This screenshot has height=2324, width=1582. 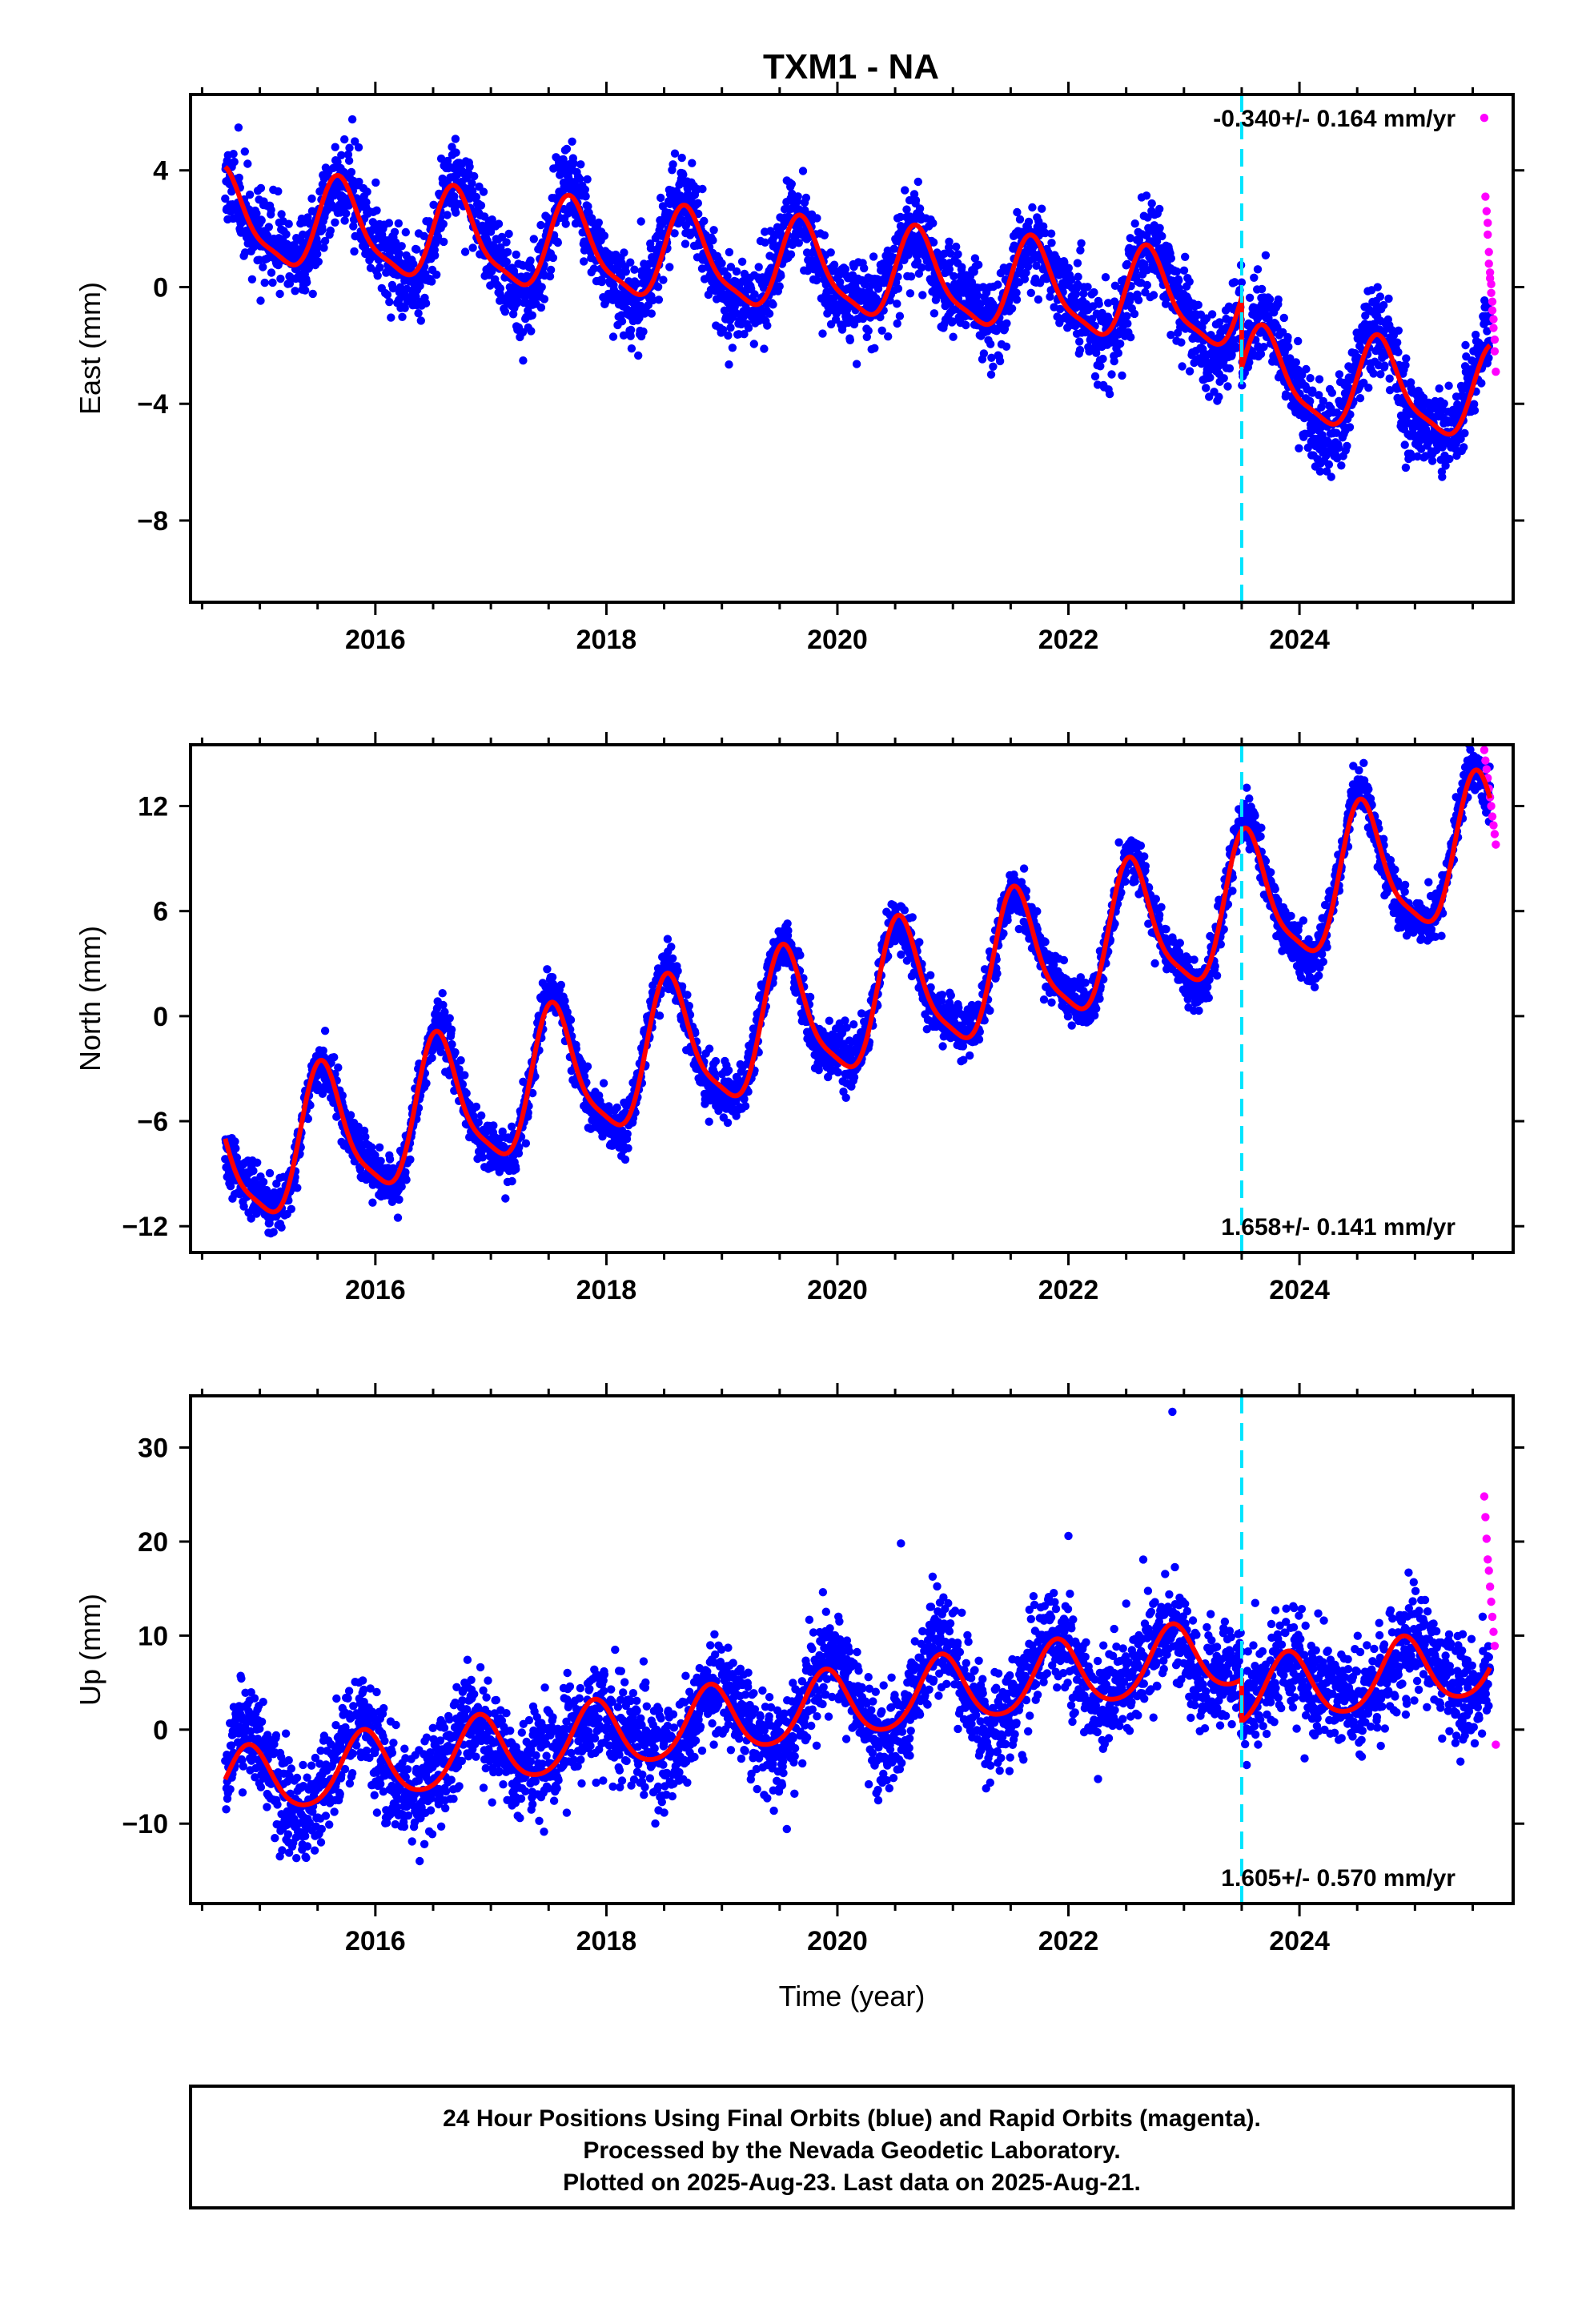 I want to click on figure-title: TXM1 - NA, so click(x=851, y=66).